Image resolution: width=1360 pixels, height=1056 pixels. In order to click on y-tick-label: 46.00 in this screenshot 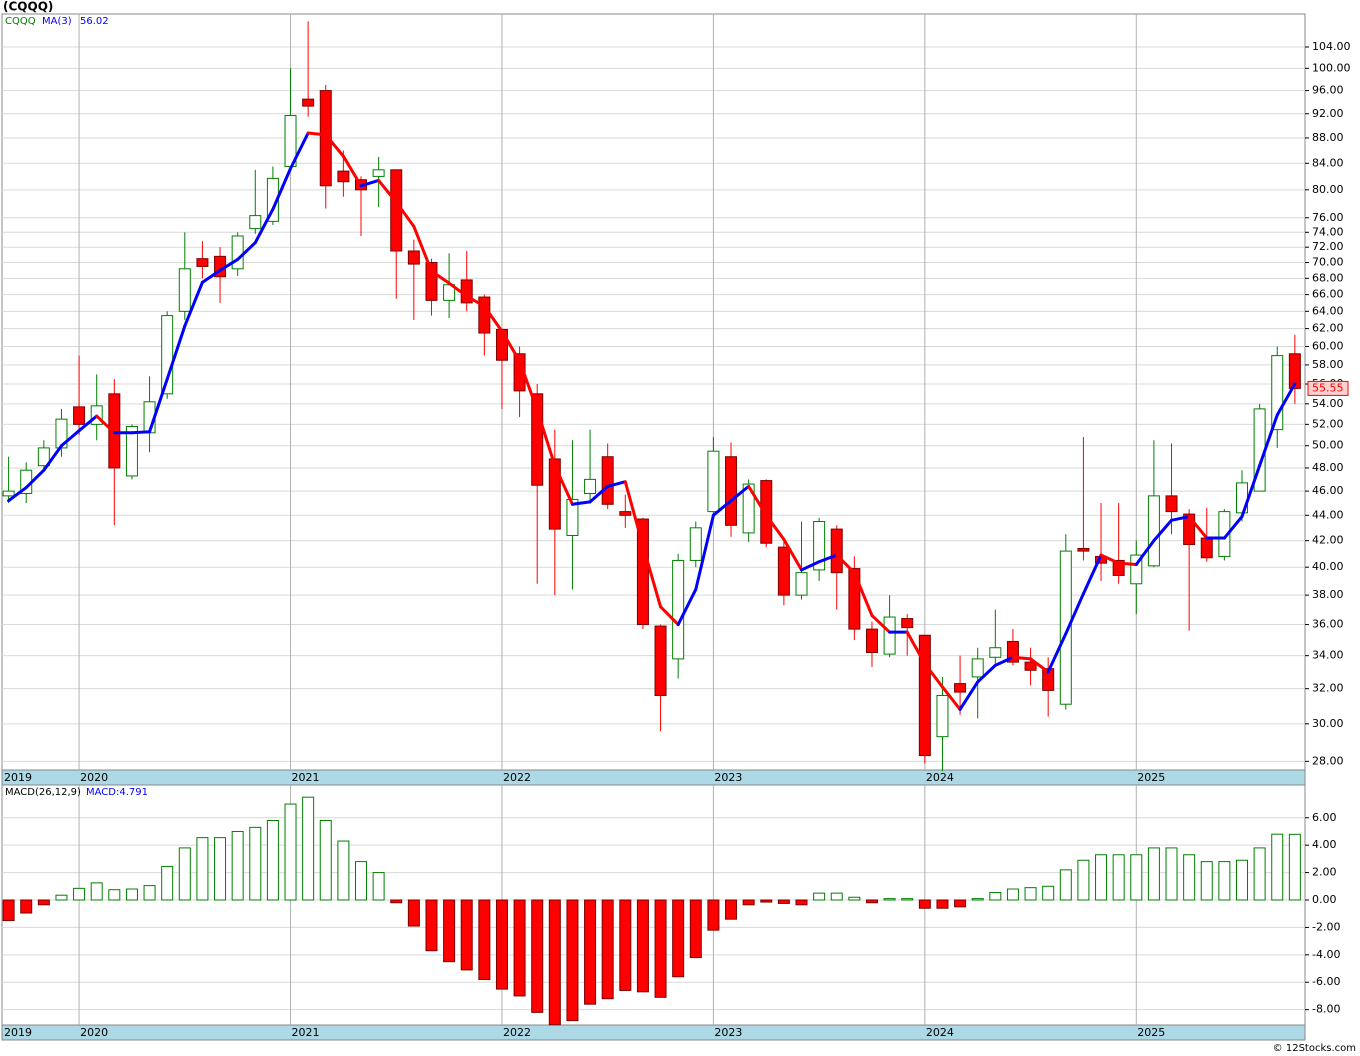, I will do `click(1328, 490)`.